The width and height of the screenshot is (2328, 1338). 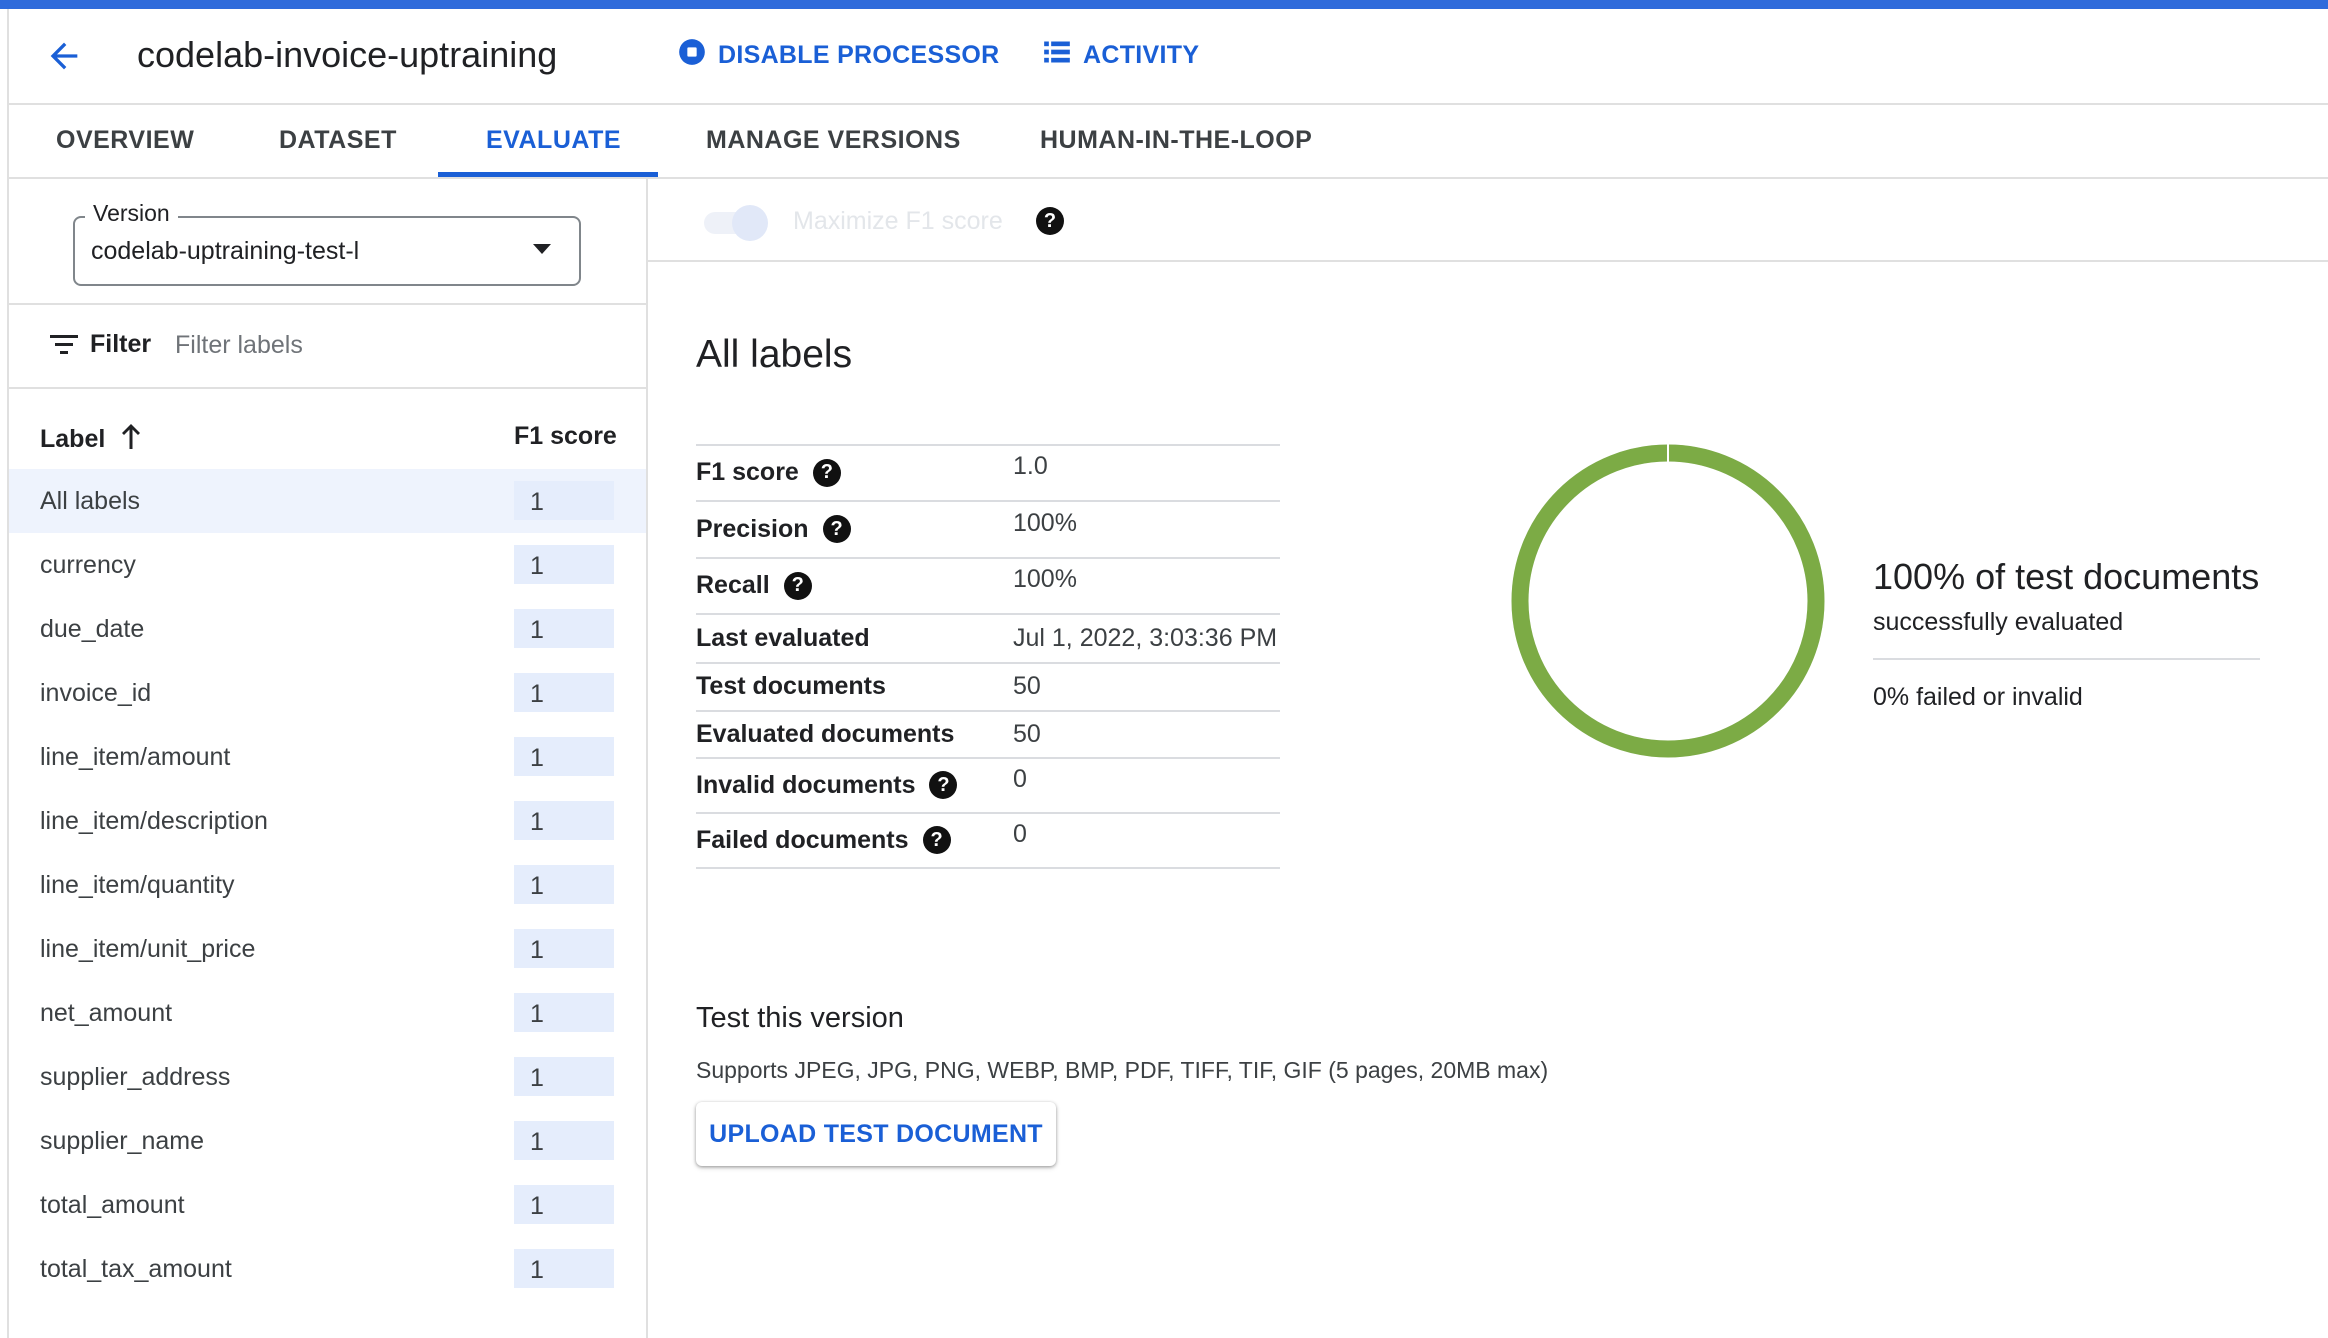 What do you see at coordinates (733, 585) in the screenshot?
I see `metric-label-text: Recall` at bounding box center [733, 585].